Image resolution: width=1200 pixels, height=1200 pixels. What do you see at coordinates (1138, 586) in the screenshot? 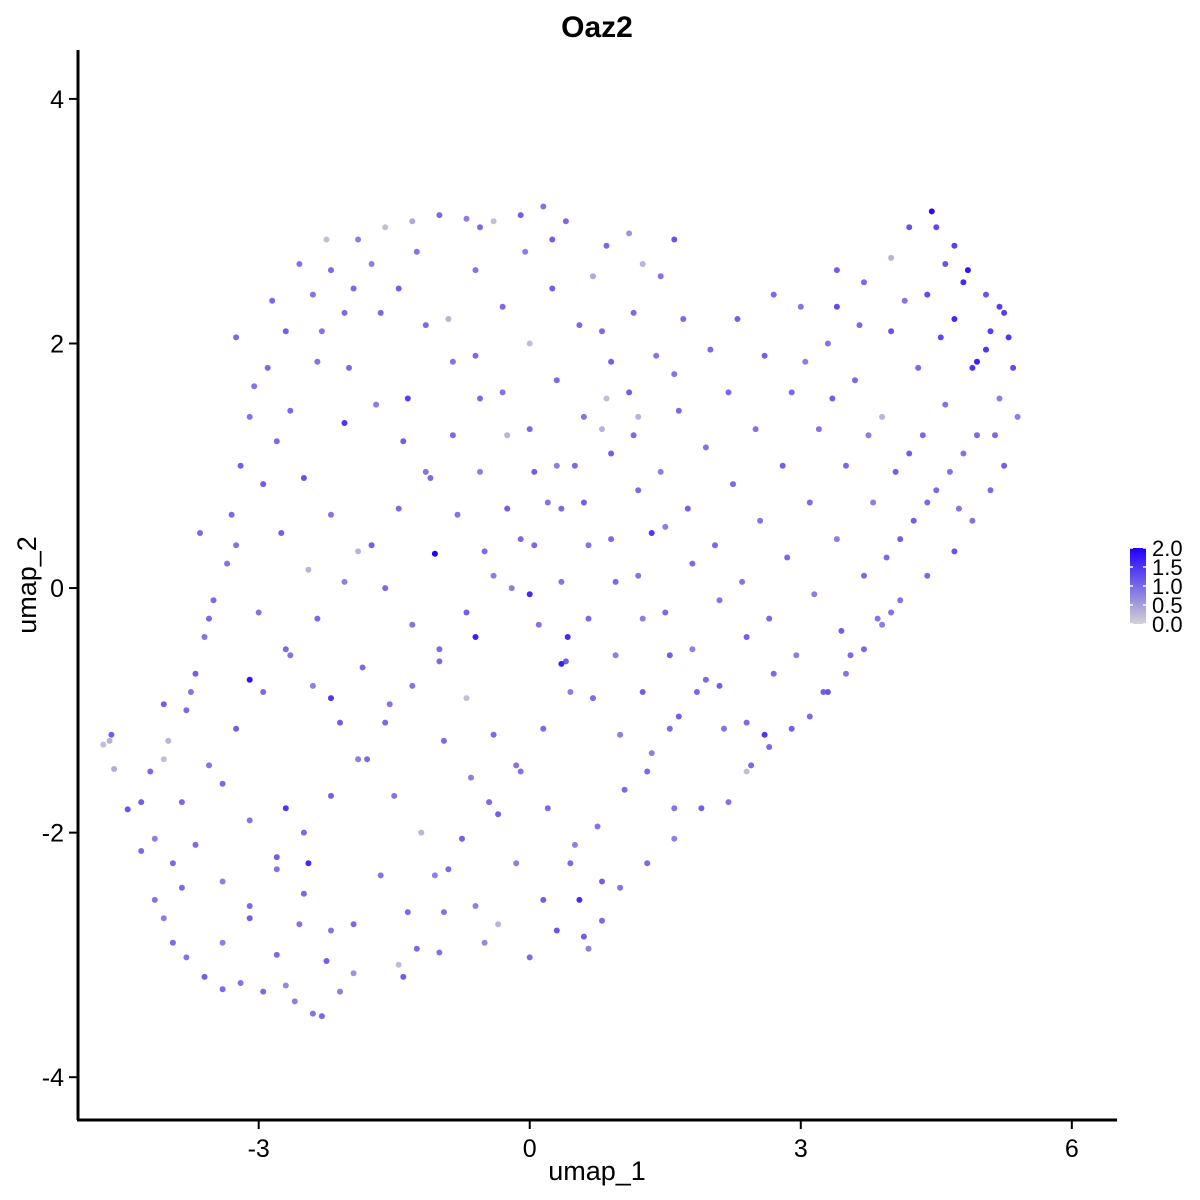
I see `colorbar-gradient` at bounding box center [1138, 586].